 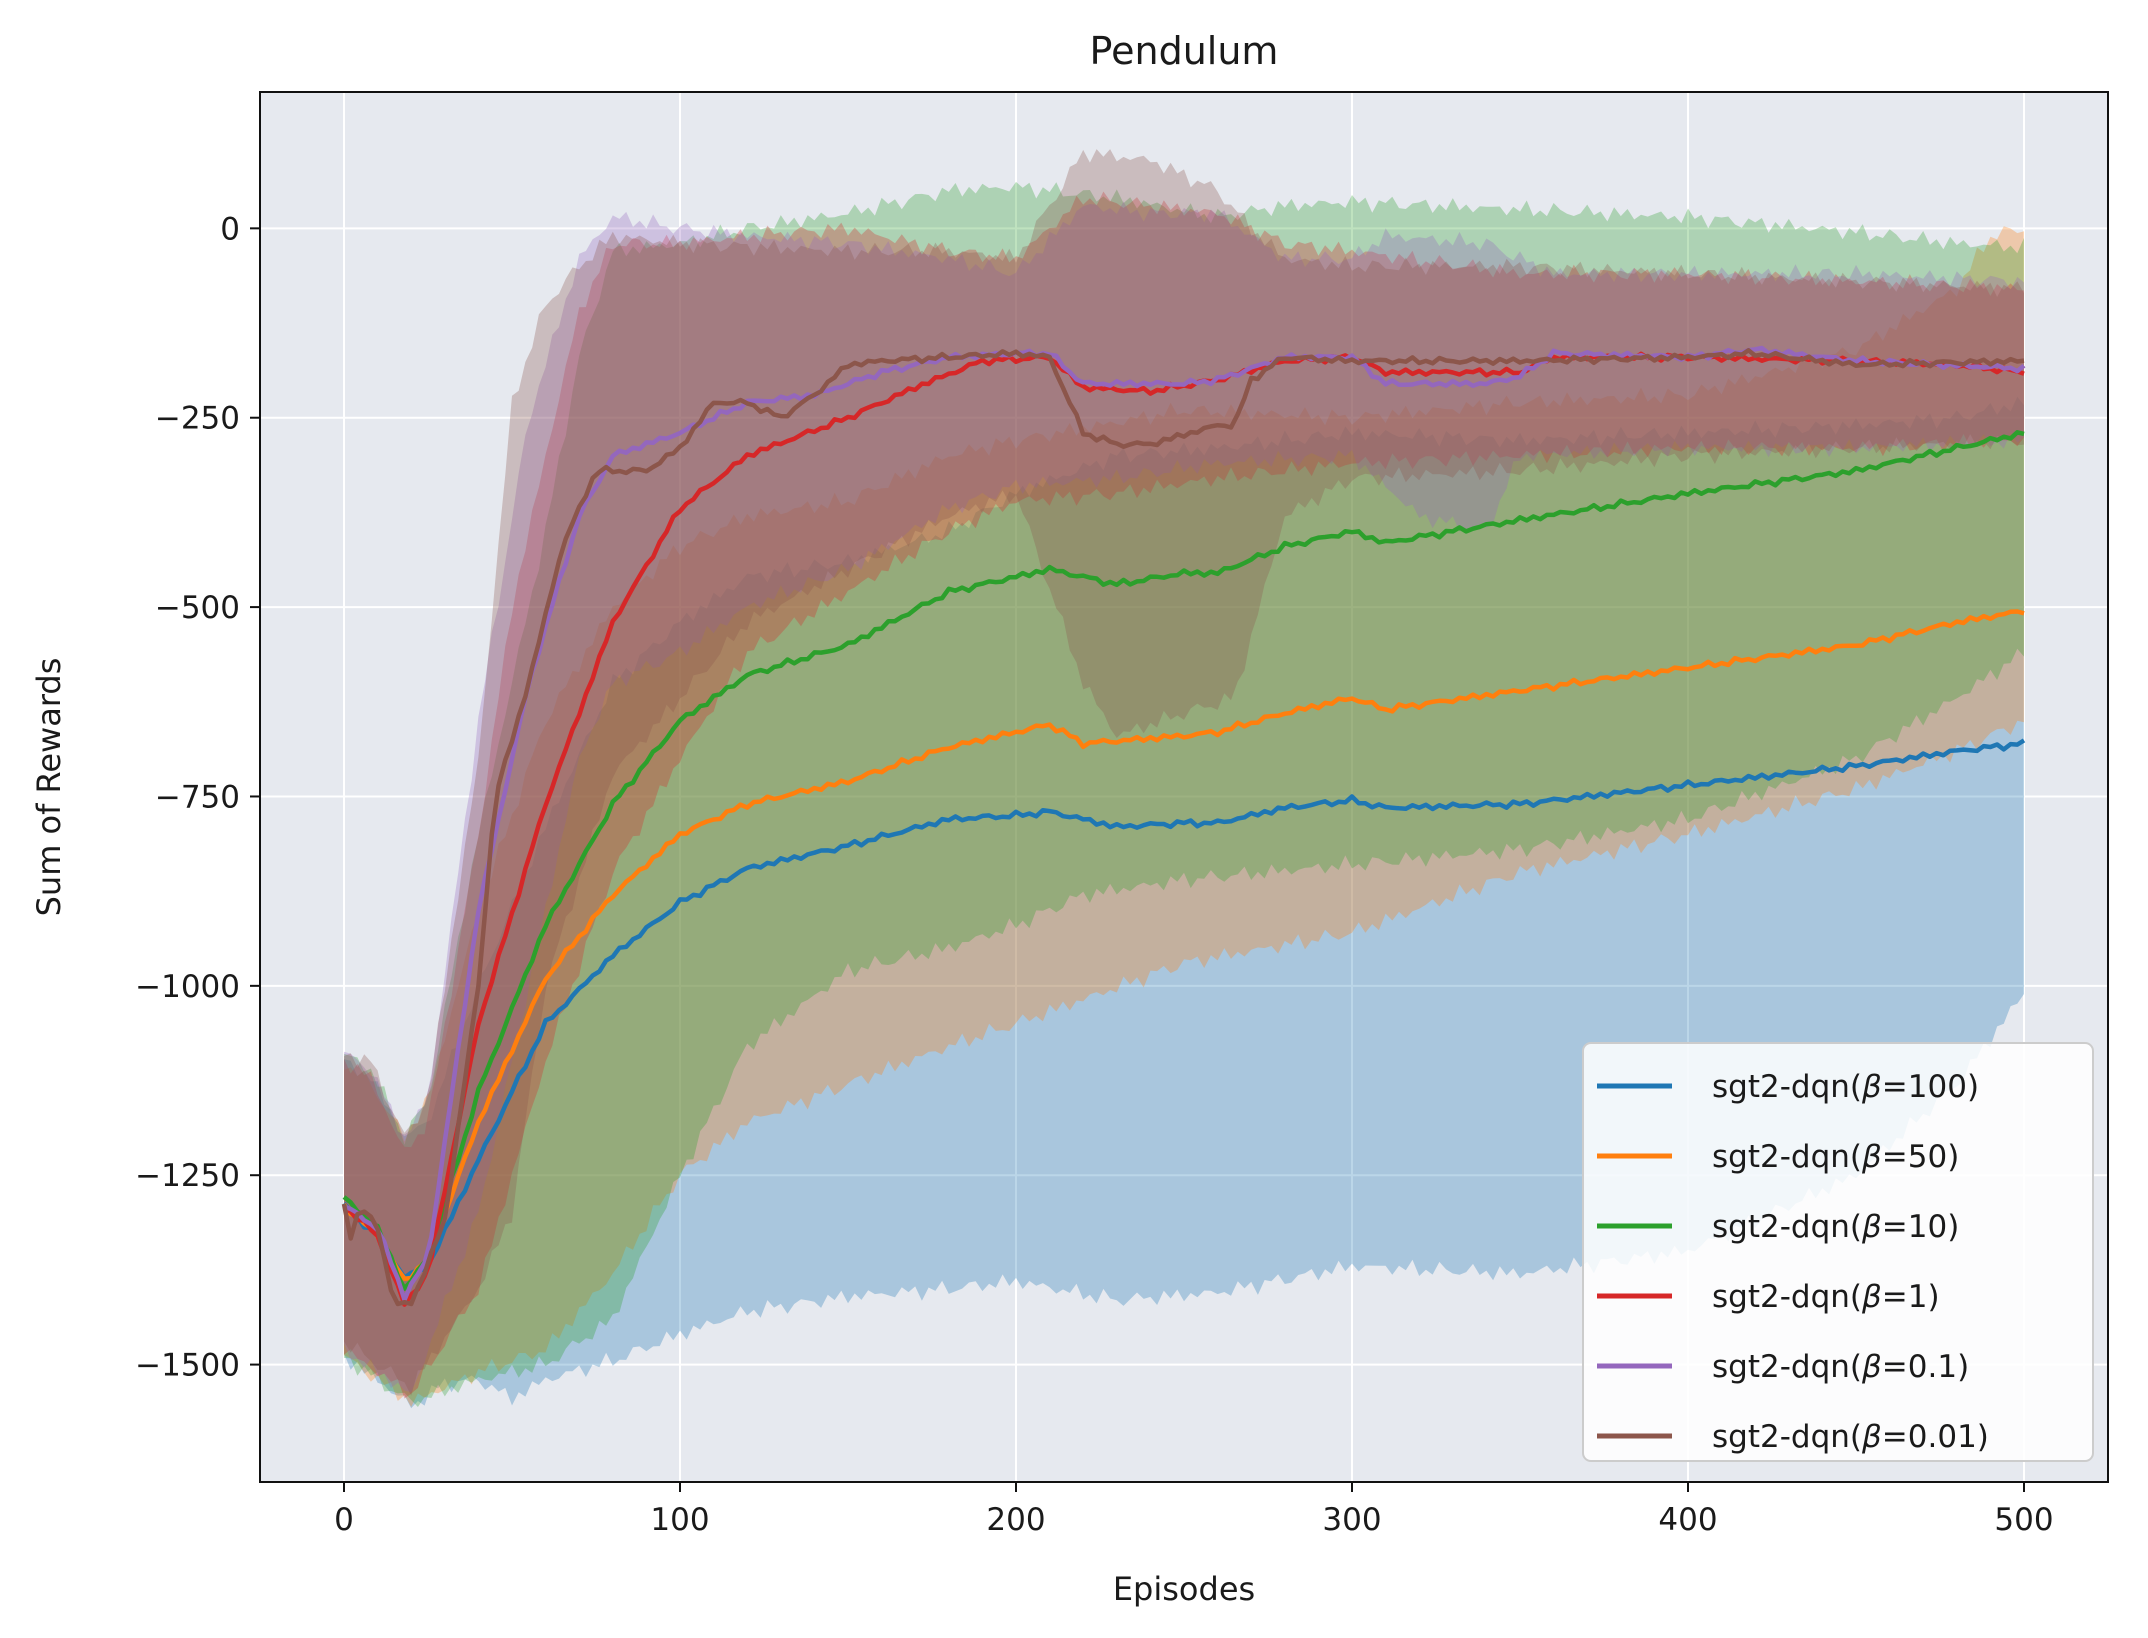 I want to click on legend-label-4: sgt2-dqn(β=0.1), so click(x=1840, y=1367).